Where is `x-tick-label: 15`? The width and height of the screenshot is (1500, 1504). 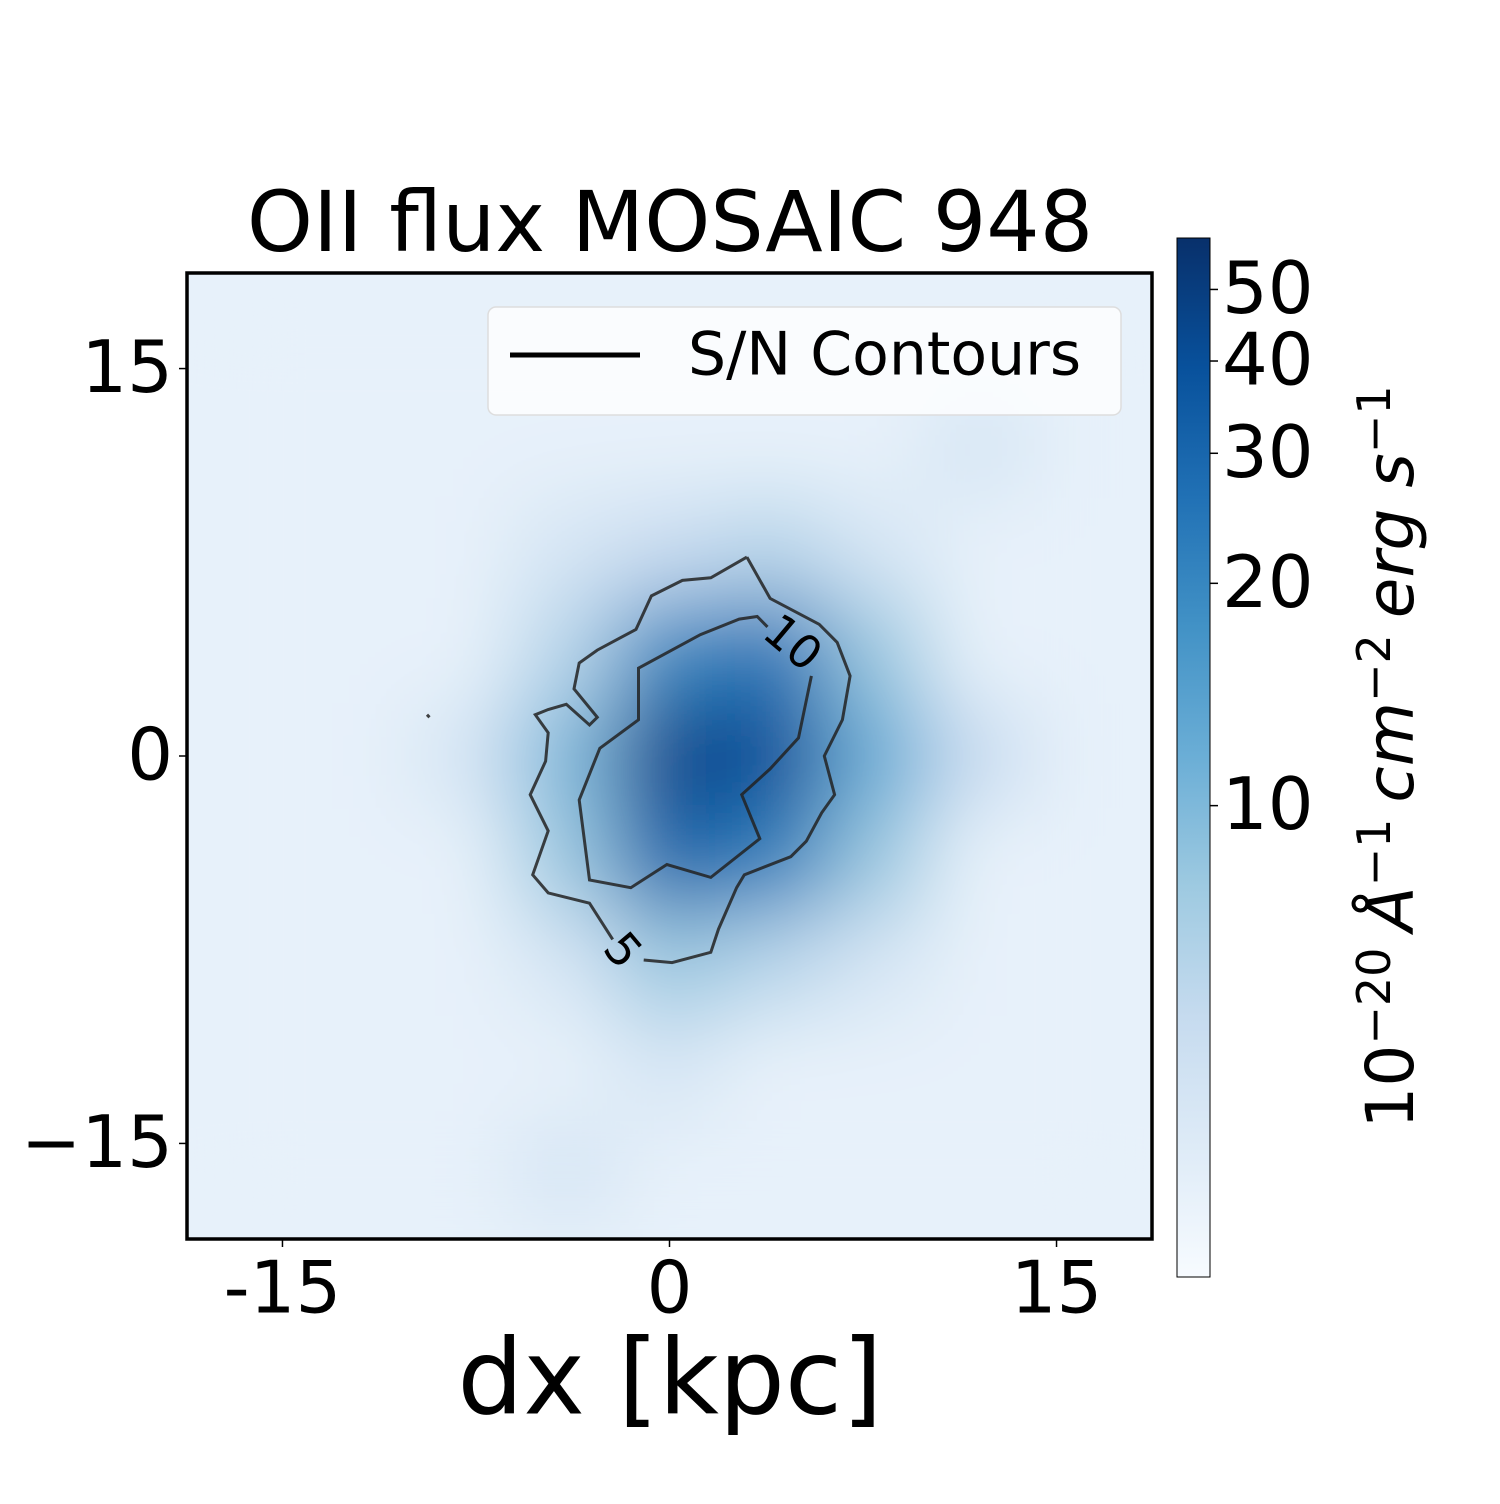
x-tick-label: 15 is located at coordinates (1057, 1288).